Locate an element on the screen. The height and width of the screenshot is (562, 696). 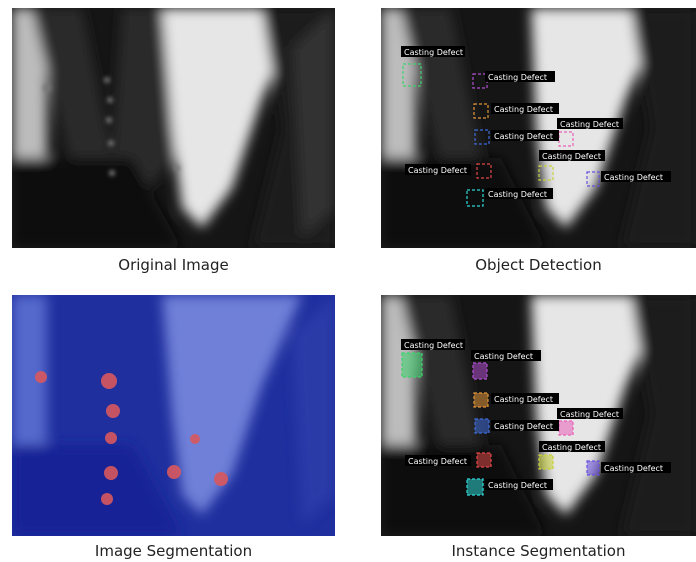
instance-label-4: Casting Defect is located at coordinates (523, 426).